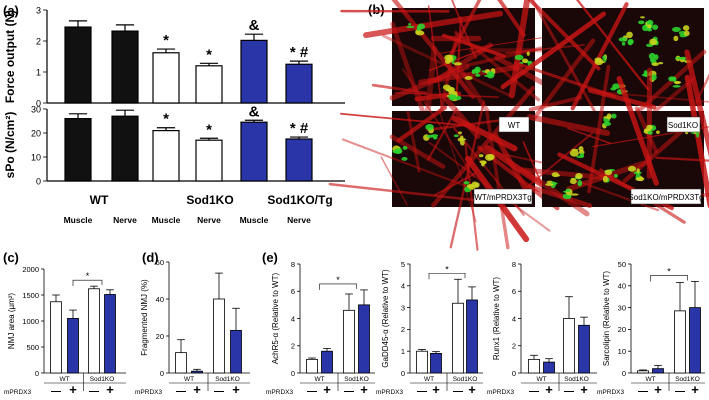 This screenshot has width=709, height=400. Describe the element at coordinates (10, 56) in the screenshot. I see `y-axis-label: Force output (N)` at that location.